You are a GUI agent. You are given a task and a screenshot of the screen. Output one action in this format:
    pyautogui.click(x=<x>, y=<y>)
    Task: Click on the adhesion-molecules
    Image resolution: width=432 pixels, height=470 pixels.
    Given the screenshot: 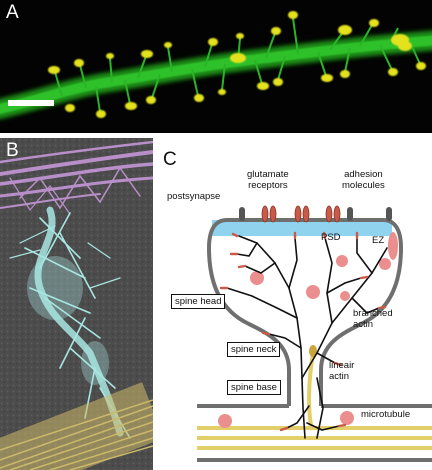 What is the action you would take?
    pyautogui.click(x=315, y=214)
    